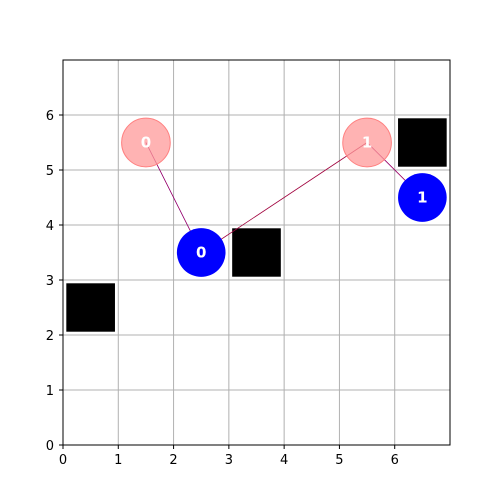 The width and height of the screenshot is (500, 500). What do you see at coordinates (50, 116) in the screenshot?
I see `y-tick-label: 6` at bounding box center [50, 116].